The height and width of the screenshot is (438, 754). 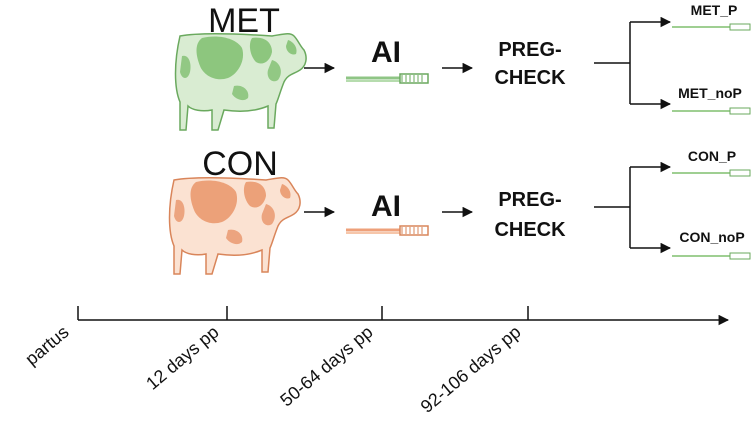 What do you see at coordinates (234, 225) in the screenshot?
I see `con-cow-icon` at bounding box center [234, 225].